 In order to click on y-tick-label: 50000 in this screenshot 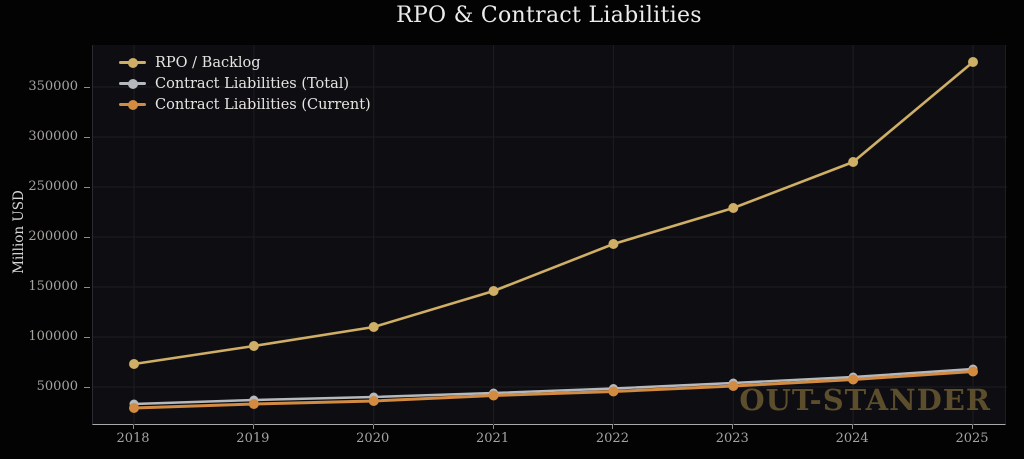, I will do `click(57, 386)`.